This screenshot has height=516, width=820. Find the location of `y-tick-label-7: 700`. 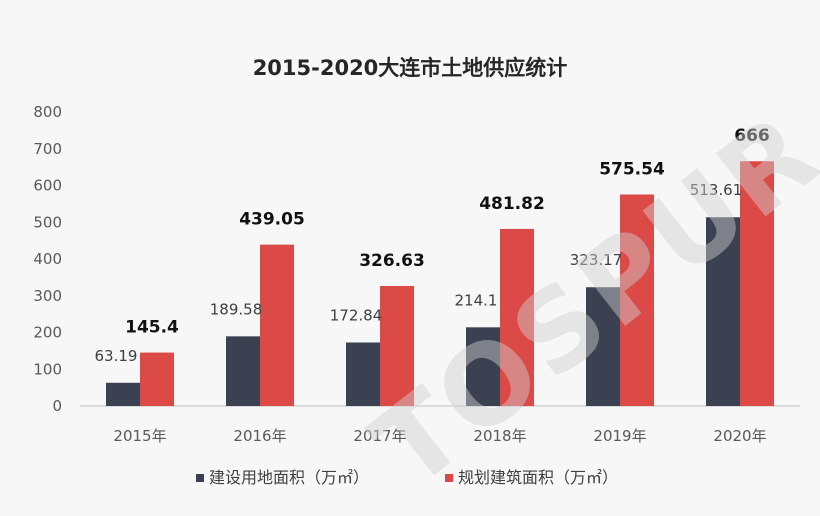

y-tick-label-7: 700 is located at coordinates (47, 149).